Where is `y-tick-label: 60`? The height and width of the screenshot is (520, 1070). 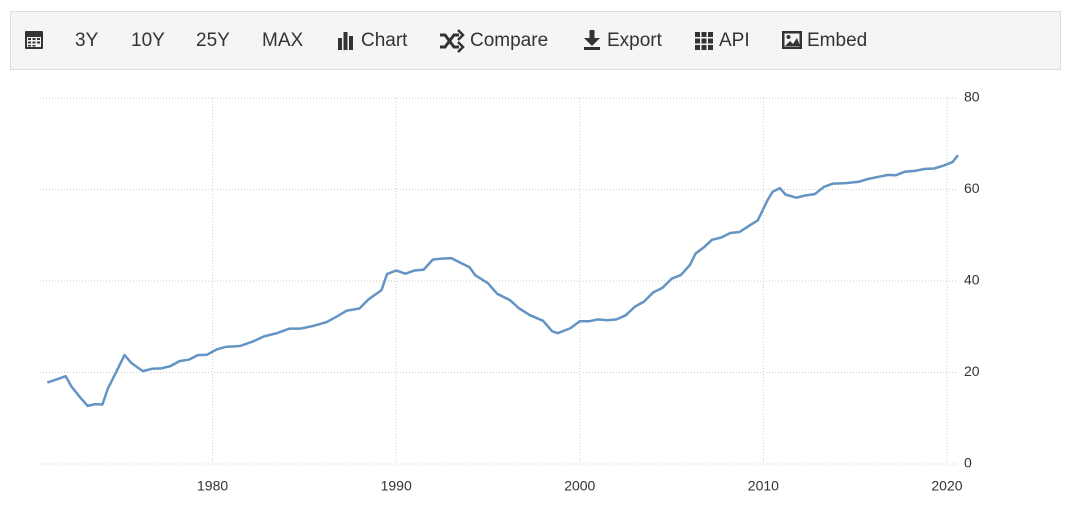
y-tick-label: 60 is located at coordinates (972, 188).